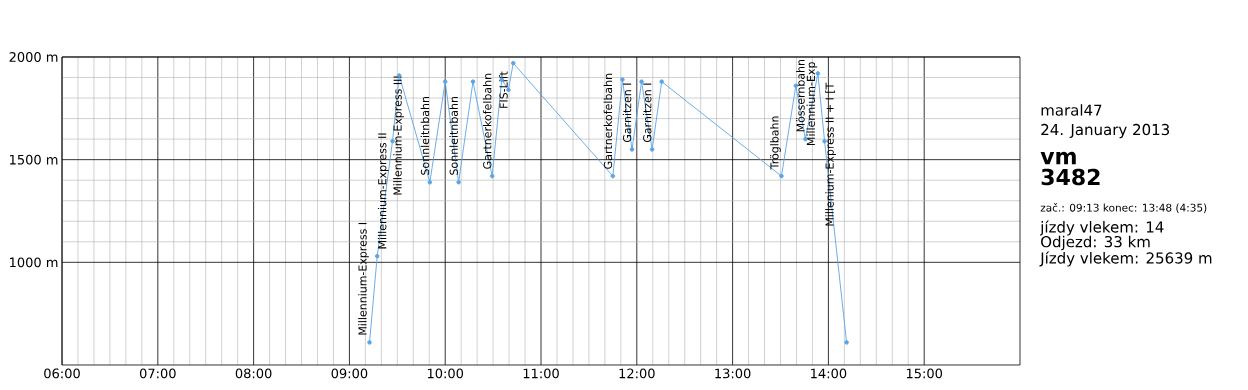 The height and width of the screenshot is (390, 1248). Describe the element at coordinates (253, 373) in the screenshot. I see `x-tick-label: 08:00` at that location.